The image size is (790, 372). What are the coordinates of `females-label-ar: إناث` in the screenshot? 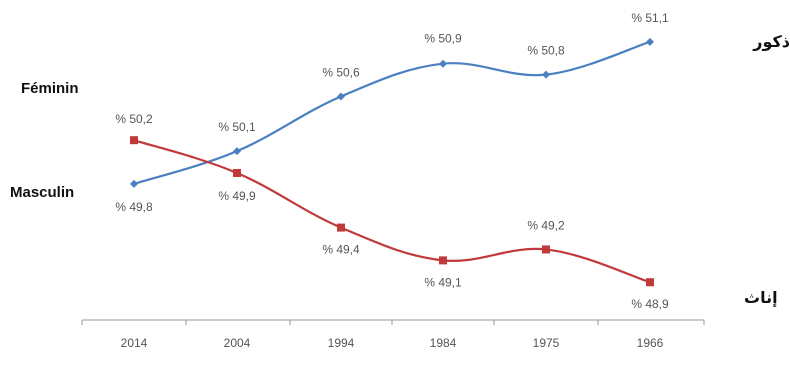 It's located at (761, 297).